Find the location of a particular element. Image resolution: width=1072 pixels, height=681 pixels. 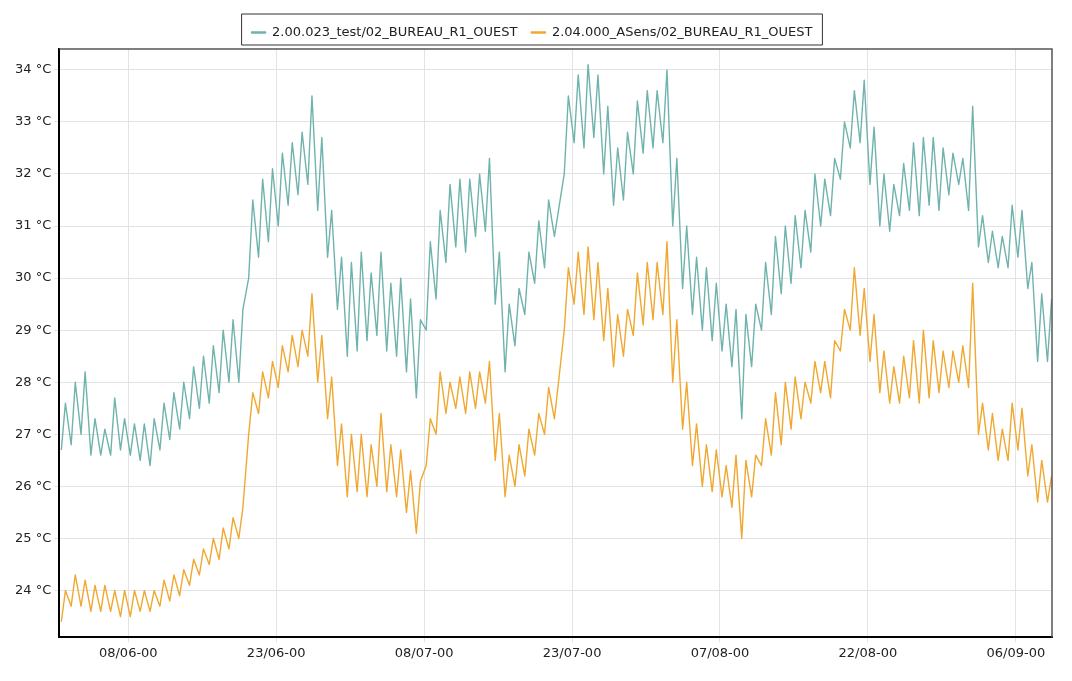

y-tick-label: 28 °C is located at coordinates (33, 381).